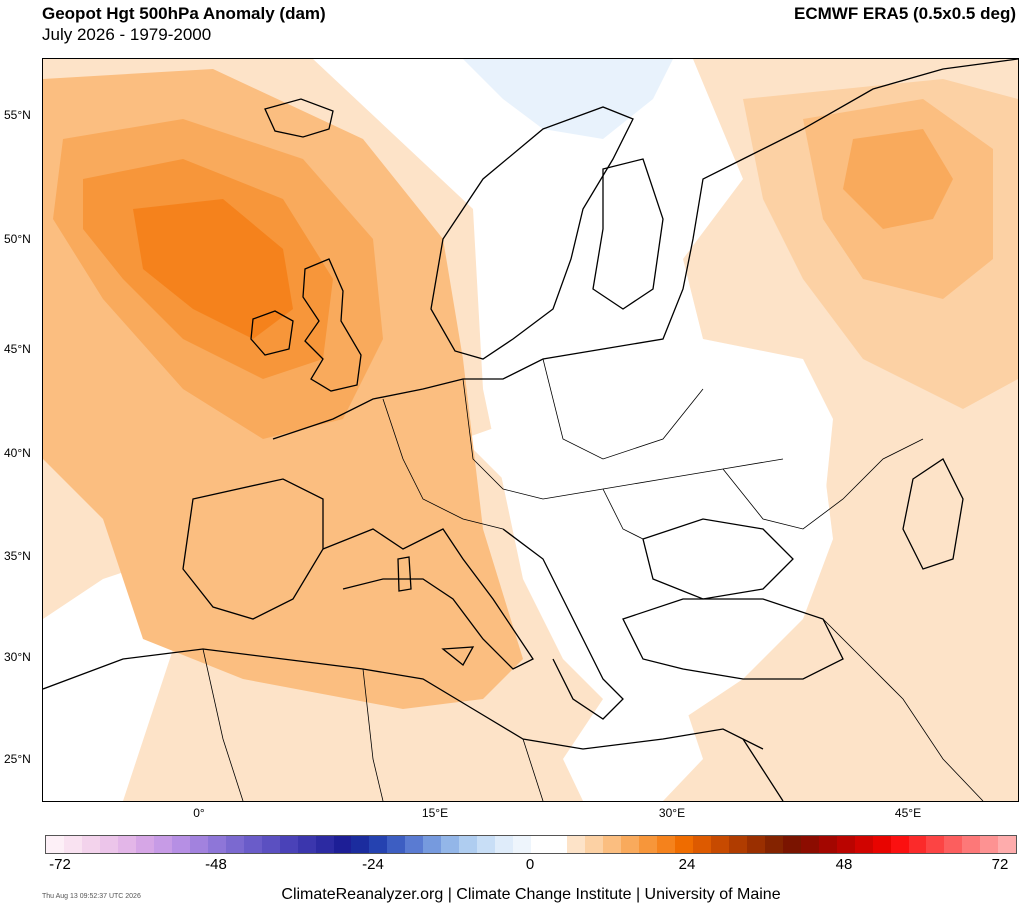 The image size is (1024, 911). I want to click on colorbar-tick-label: -72, so click(60, 864).